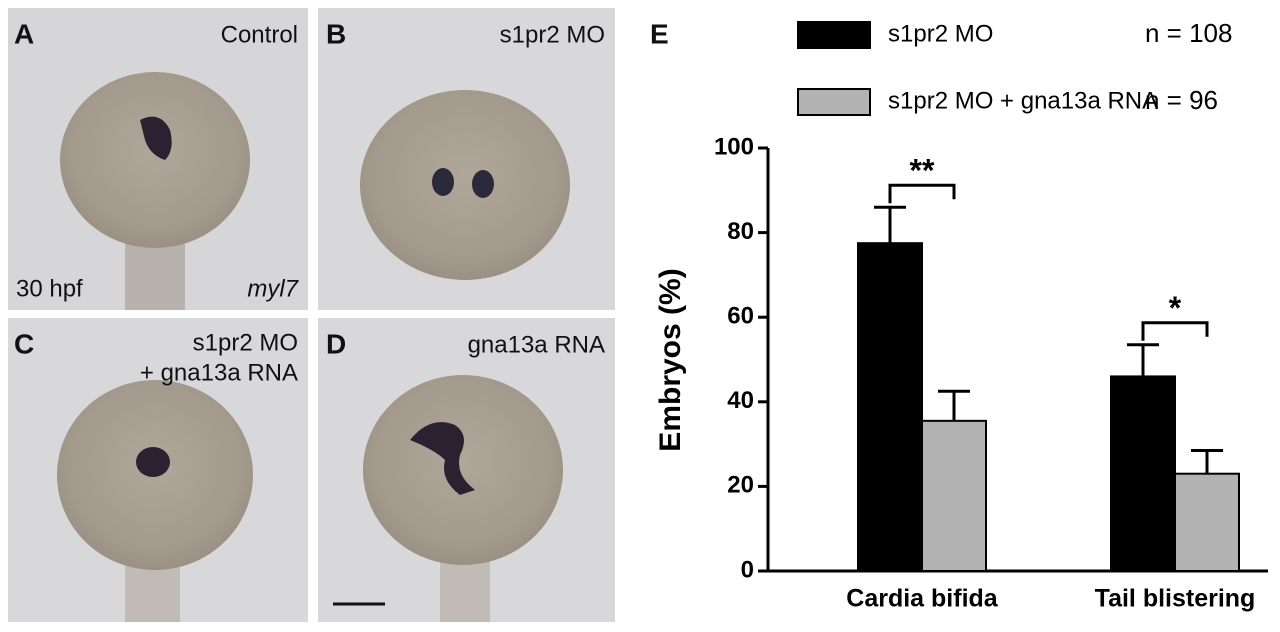 The width and height of the screenshot is (1280, 632). Describe the element at coordinates (1175, 599) in the screenshot. I see `x-tick-label: Tail blistering` at that location.